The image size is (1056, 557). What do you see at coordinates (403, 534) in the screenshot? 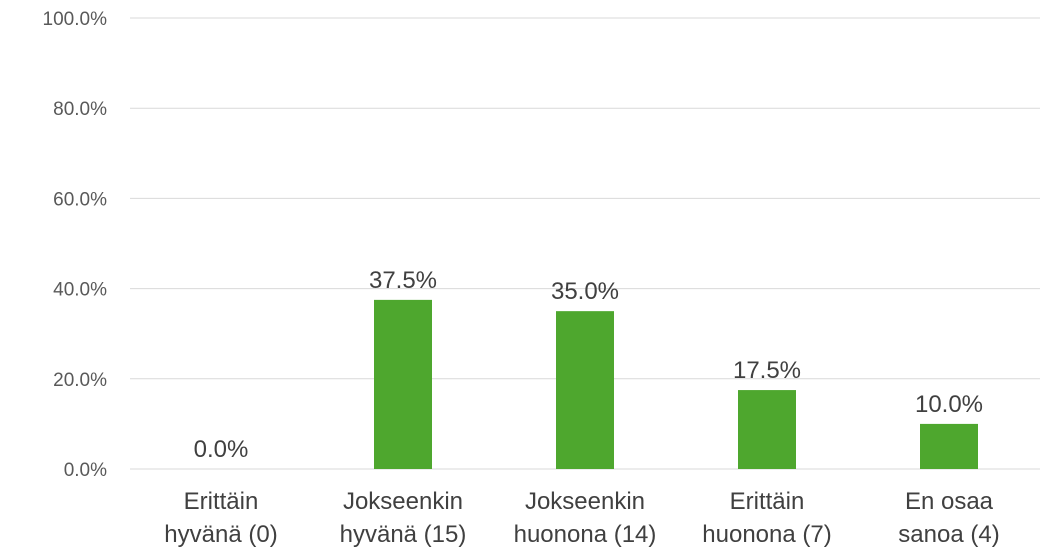
I see `category-label: hyvänä (15)` at bounding box center [403, 534].